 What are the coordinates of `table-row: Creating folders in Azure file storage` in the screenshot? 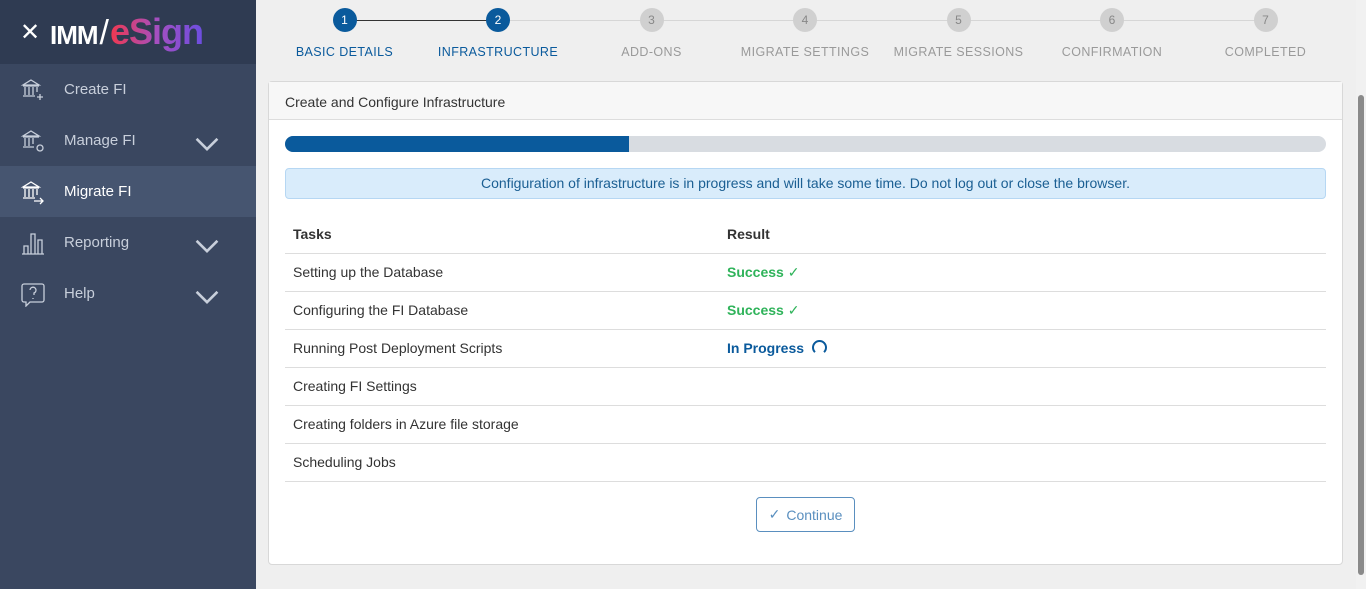 It's located at (805, 424).